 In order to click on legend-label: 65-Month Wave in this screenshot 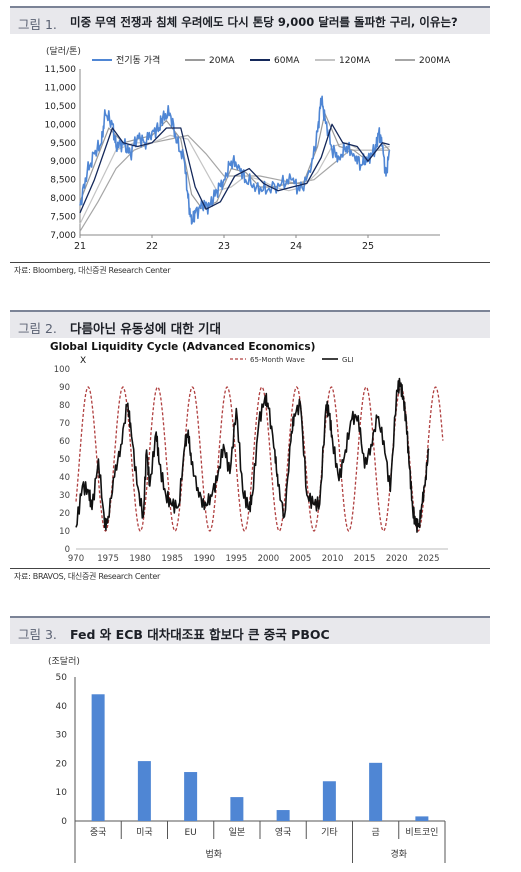, I will do `click(277, 360)`.